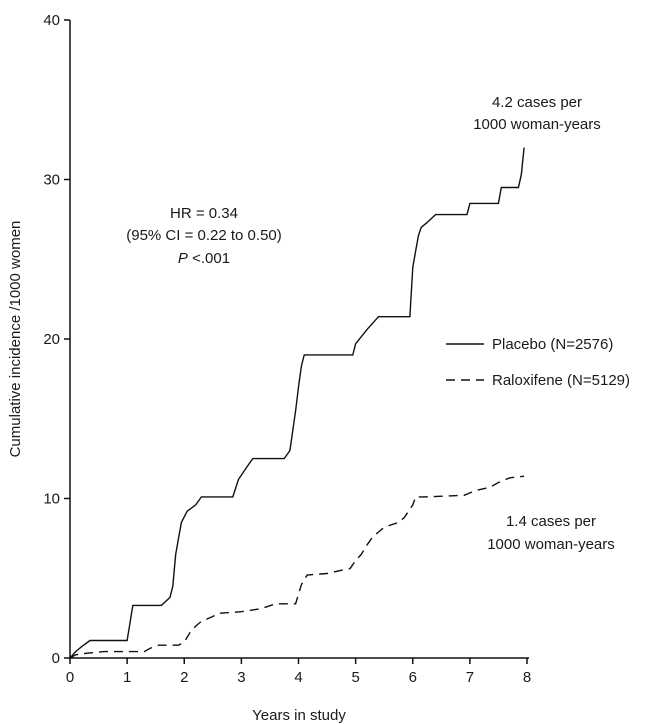 This screenshot has height=724, width=661. I want to click on hr-annotation-line2: (95% CI = 0.22 to 0.50), so click(204, 235).